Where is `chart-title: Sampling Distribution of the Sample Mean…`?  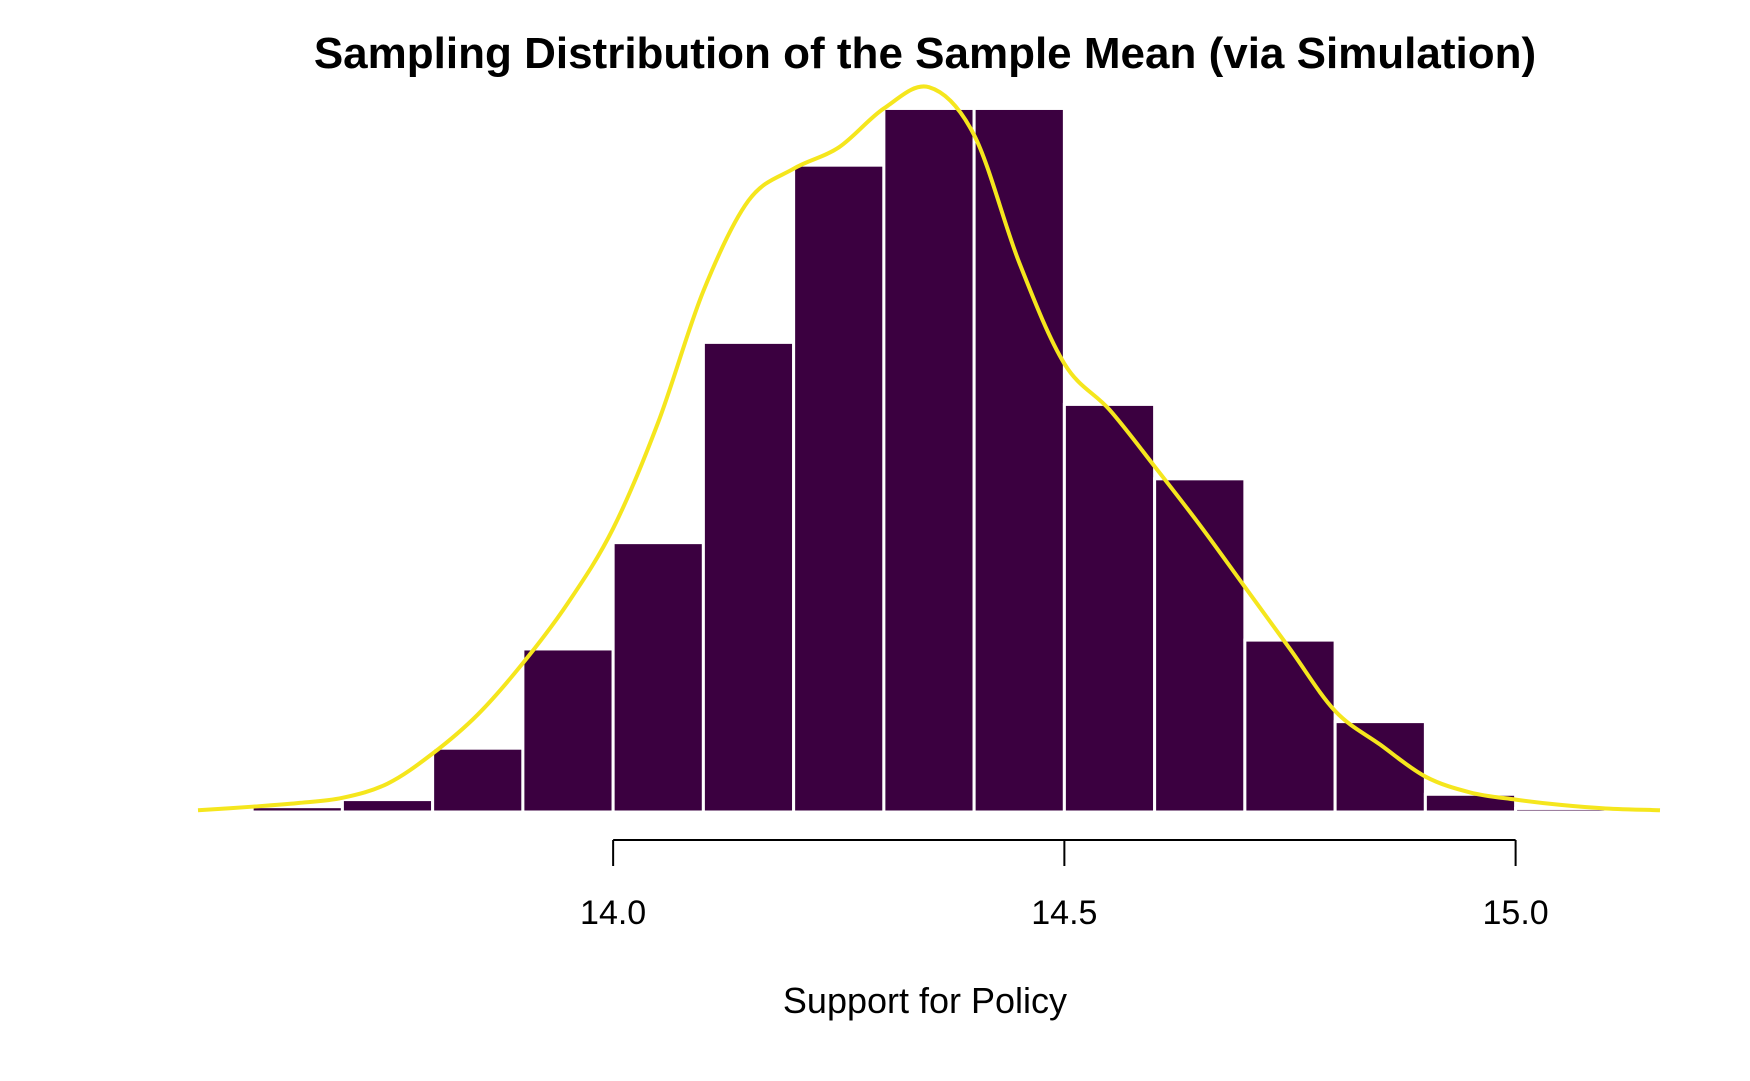 chart-title: Sampling Distribution of the Sample Mean… is located at coordinates (925, 53).